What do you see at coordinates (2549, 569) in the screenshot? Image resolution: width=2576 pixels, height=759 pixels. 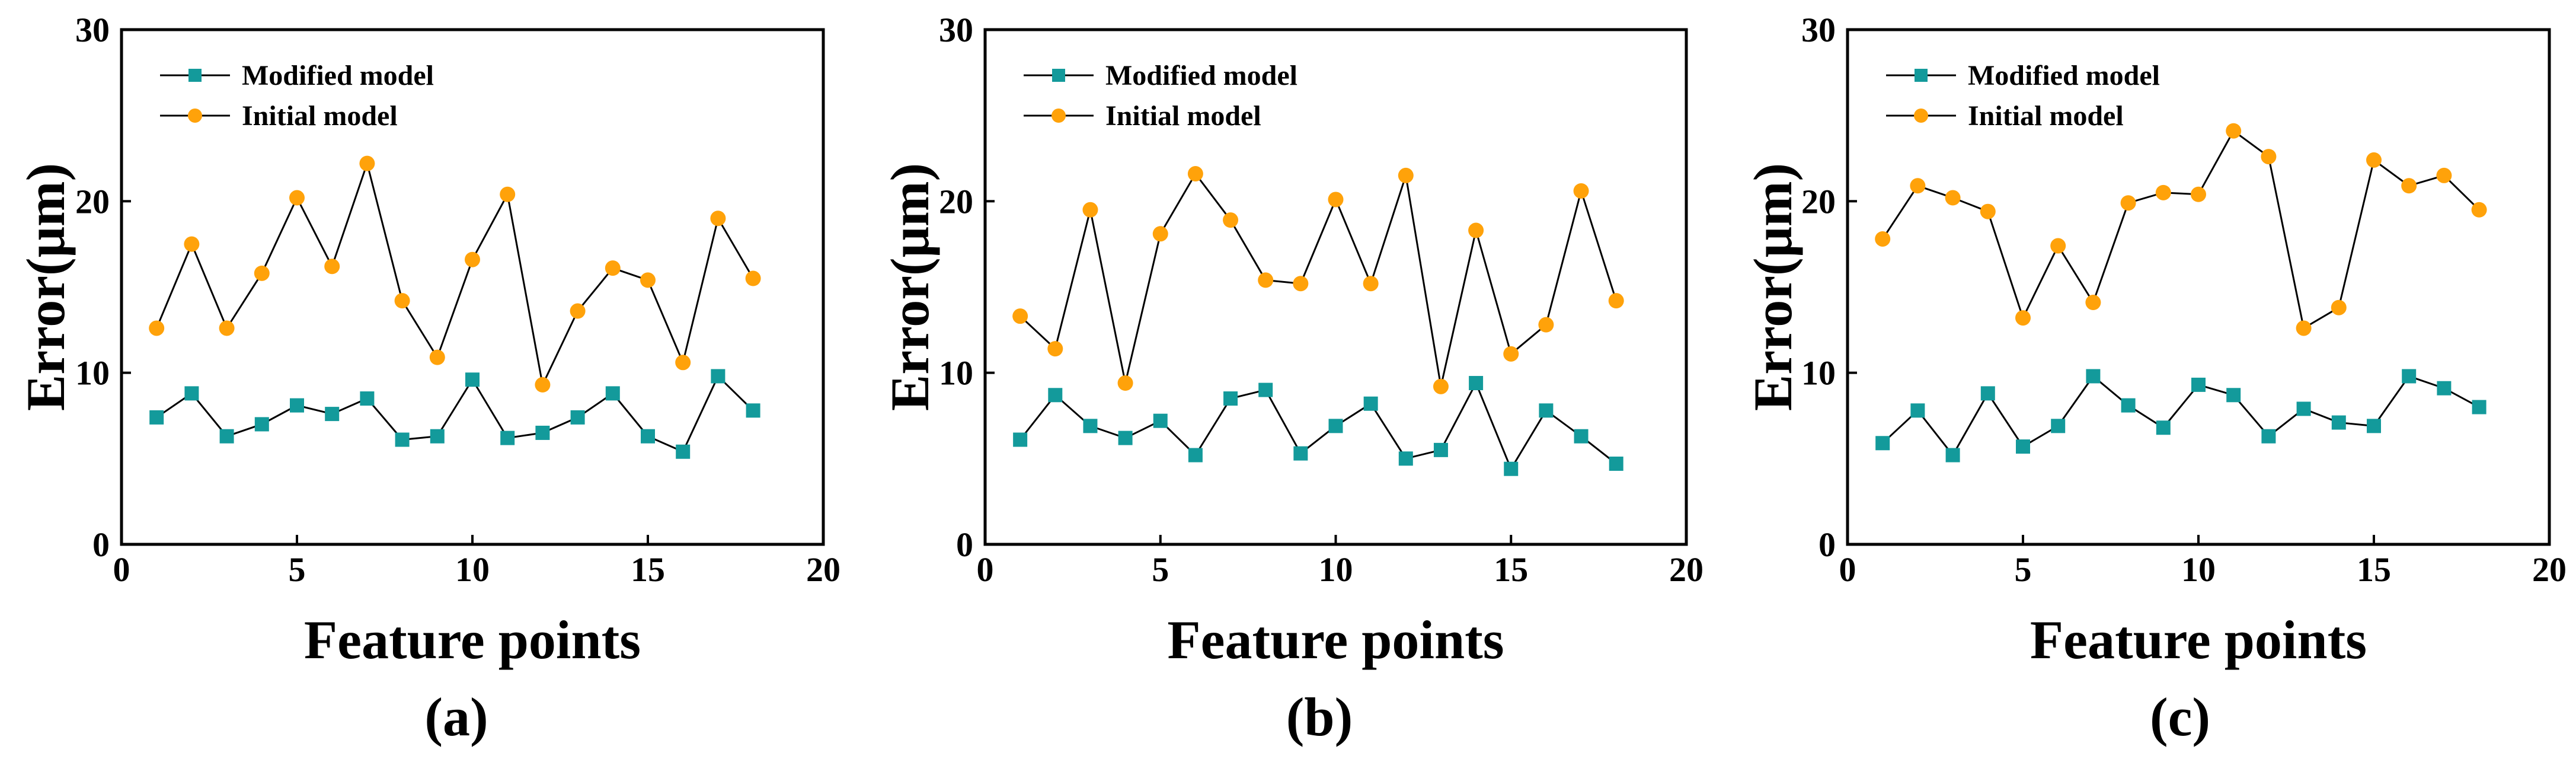 I see `x-tick-label: 20` at bounding box center [2549, 569].